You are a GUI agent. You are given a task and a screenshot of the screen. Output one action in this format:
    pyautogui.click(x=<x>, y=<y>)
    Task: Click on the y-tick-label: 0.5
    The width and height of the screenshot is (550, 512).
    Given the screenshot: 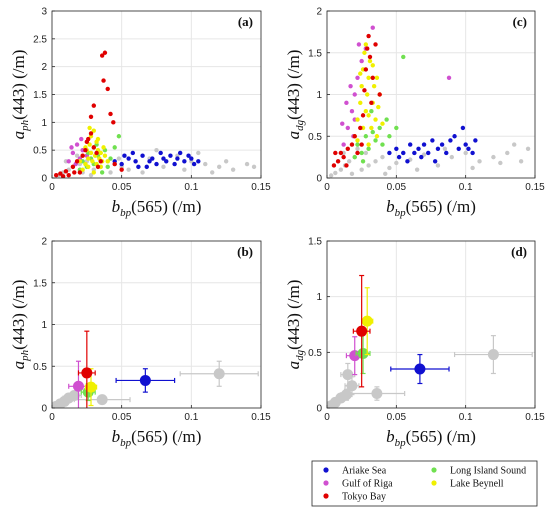 What is the action you would take?
    pyautogui.click(x=40, y=151)
    